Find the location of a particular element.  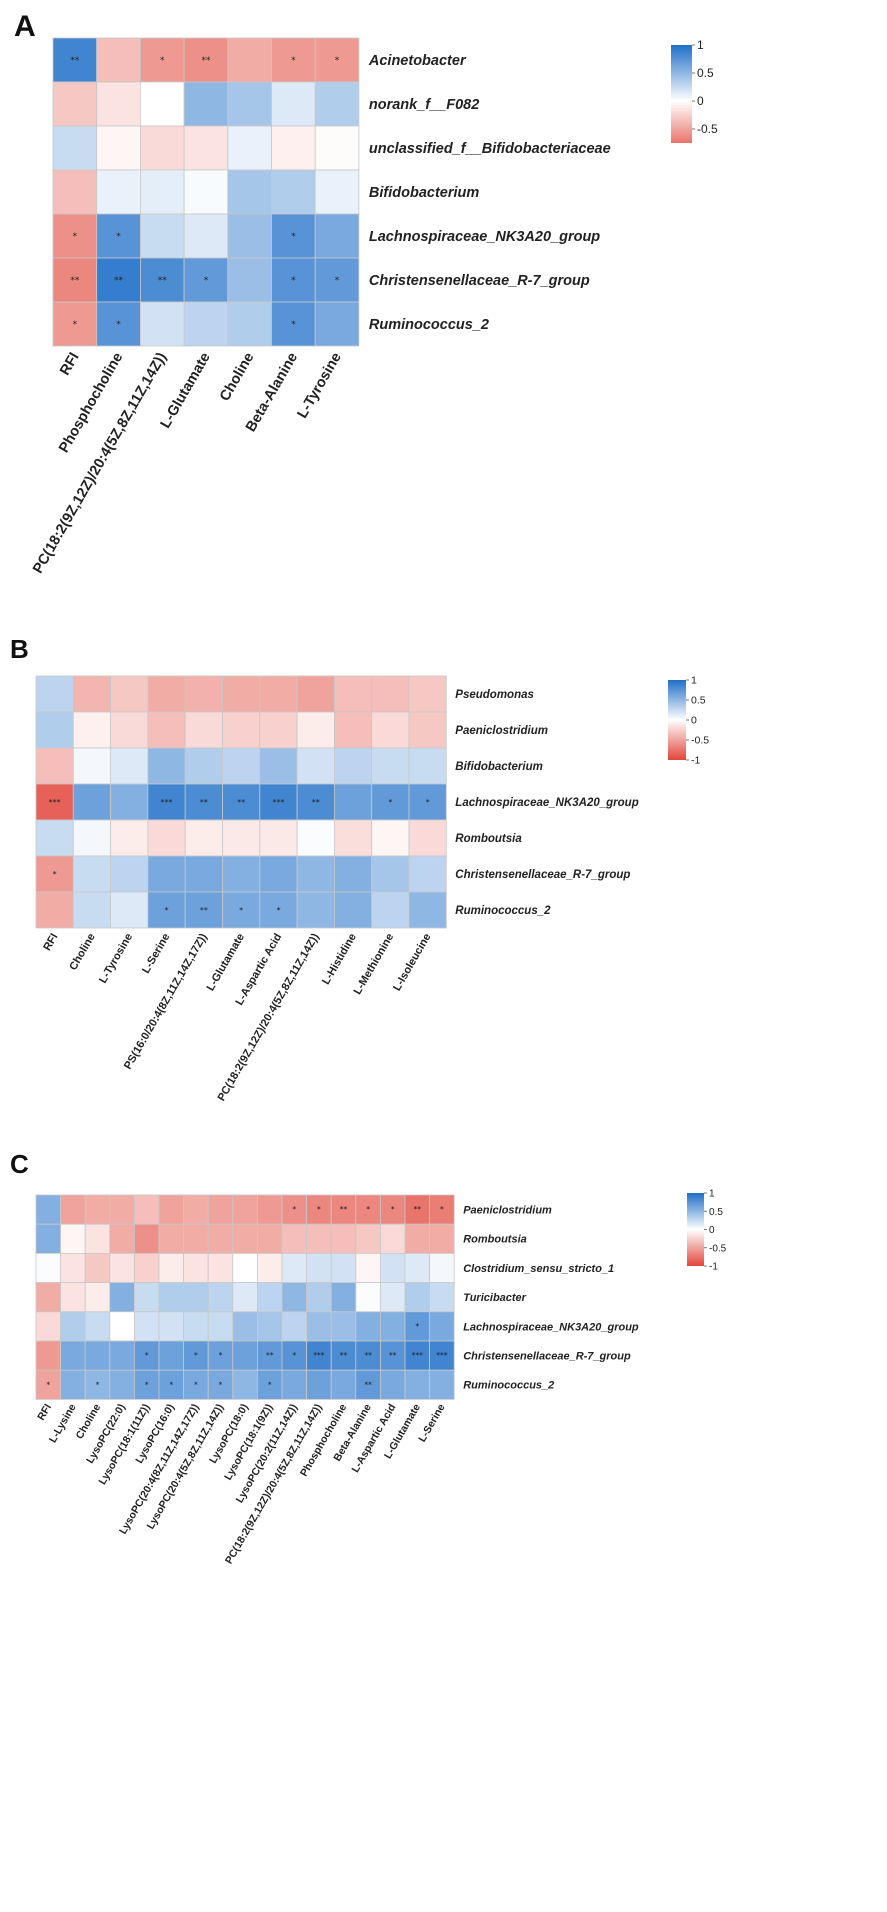

row-label: Ruminococcus_2 is located at coordinates (508, 1386).